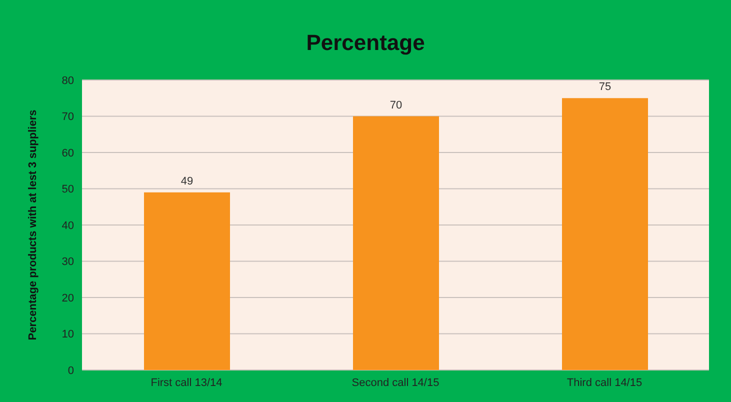 The height and width of the screenshot is (402, 731). What do you see at coordinates (186, 382) in the screenshot?
I see `x-tick-label: First call 13/14` at bounding box center [186, 382].